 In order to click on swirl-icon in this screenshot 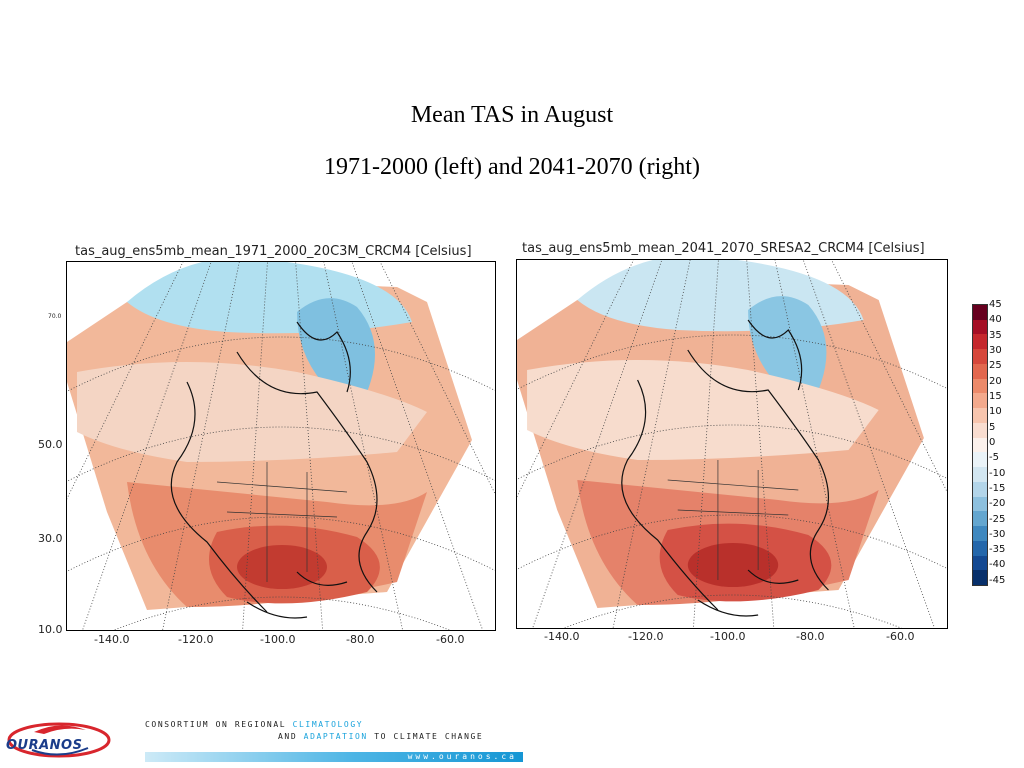, I will do `click(59, 740)`.